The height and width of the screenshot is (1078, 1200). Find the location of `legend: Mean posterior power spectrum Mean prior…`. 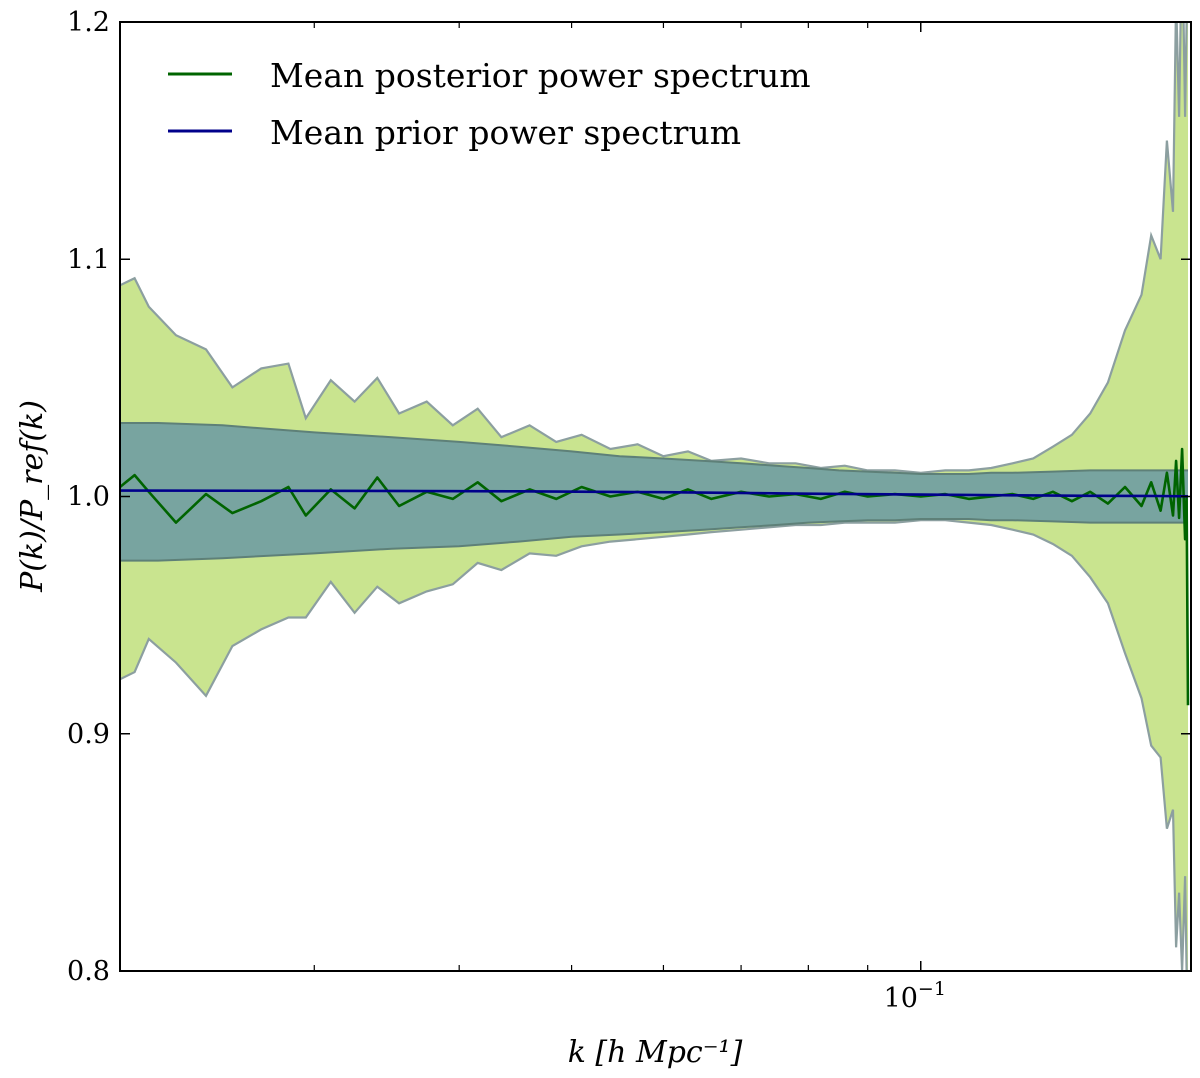

legend: Mean posterior power spectrum Mean prior… is located at coordinates (489, 104).